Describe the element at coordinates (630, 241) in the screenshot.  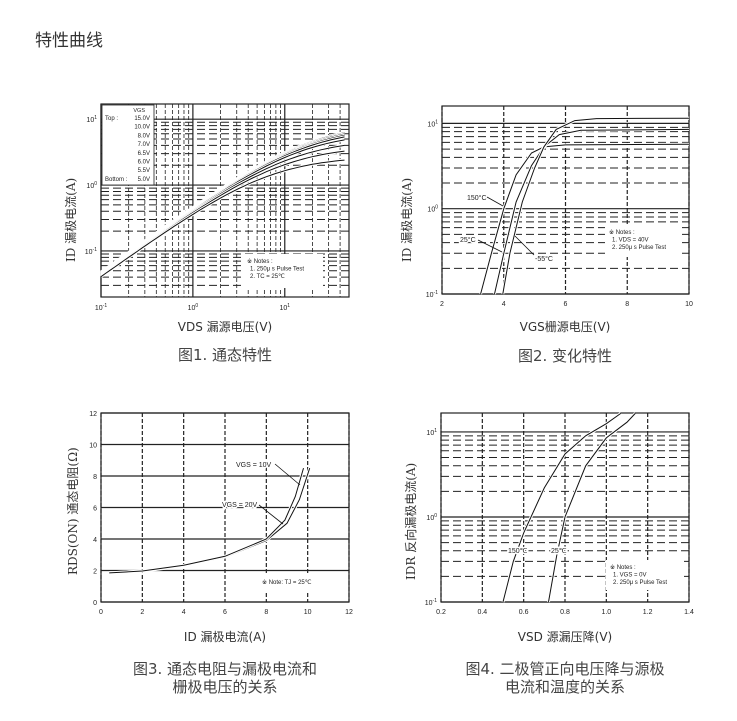
I see `note-line: 1. VDS = 40V` at that location.